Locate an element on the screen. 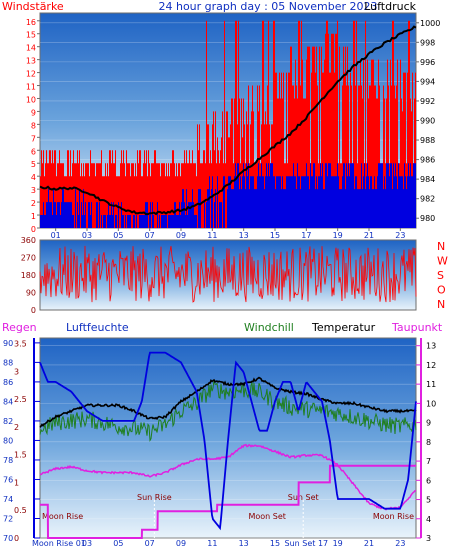  hour-tick-label: 15 is located at coordinates (275, 235).